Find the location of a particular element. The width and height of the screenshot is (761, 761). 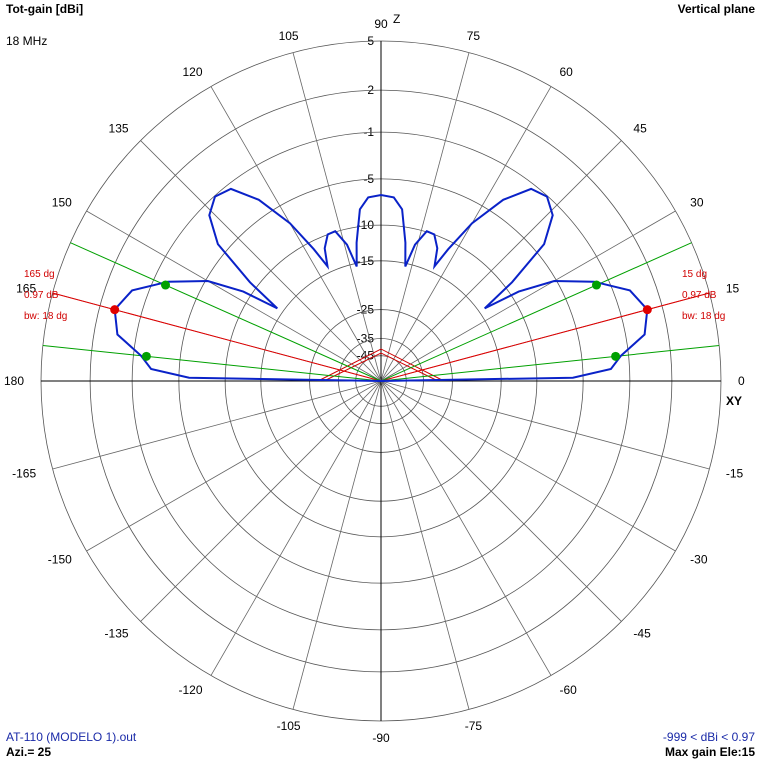

r-tick-label: -35 is located at coordinates (366, 339).